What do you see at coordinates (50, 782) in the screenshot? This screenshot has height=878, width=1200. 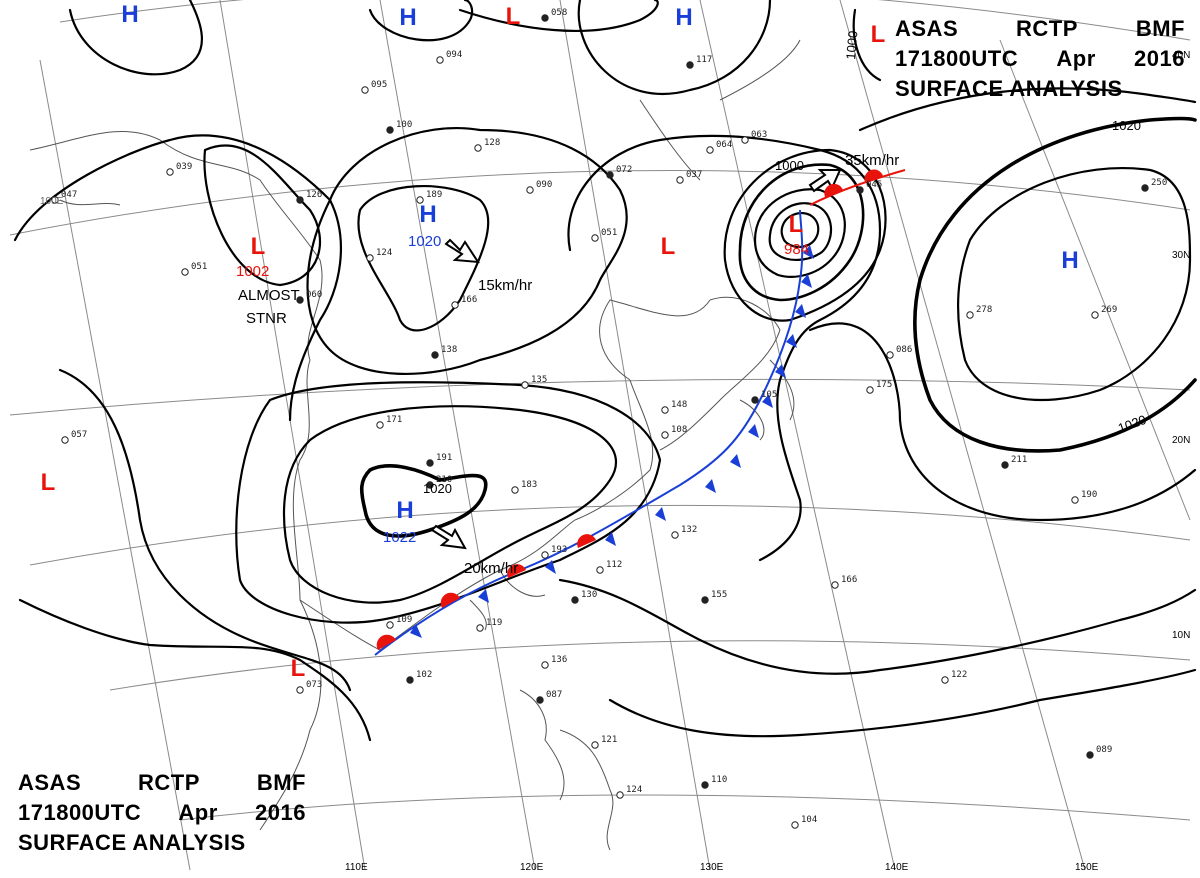 I see `title-product: ASAS` at bounding box center [50, 782].